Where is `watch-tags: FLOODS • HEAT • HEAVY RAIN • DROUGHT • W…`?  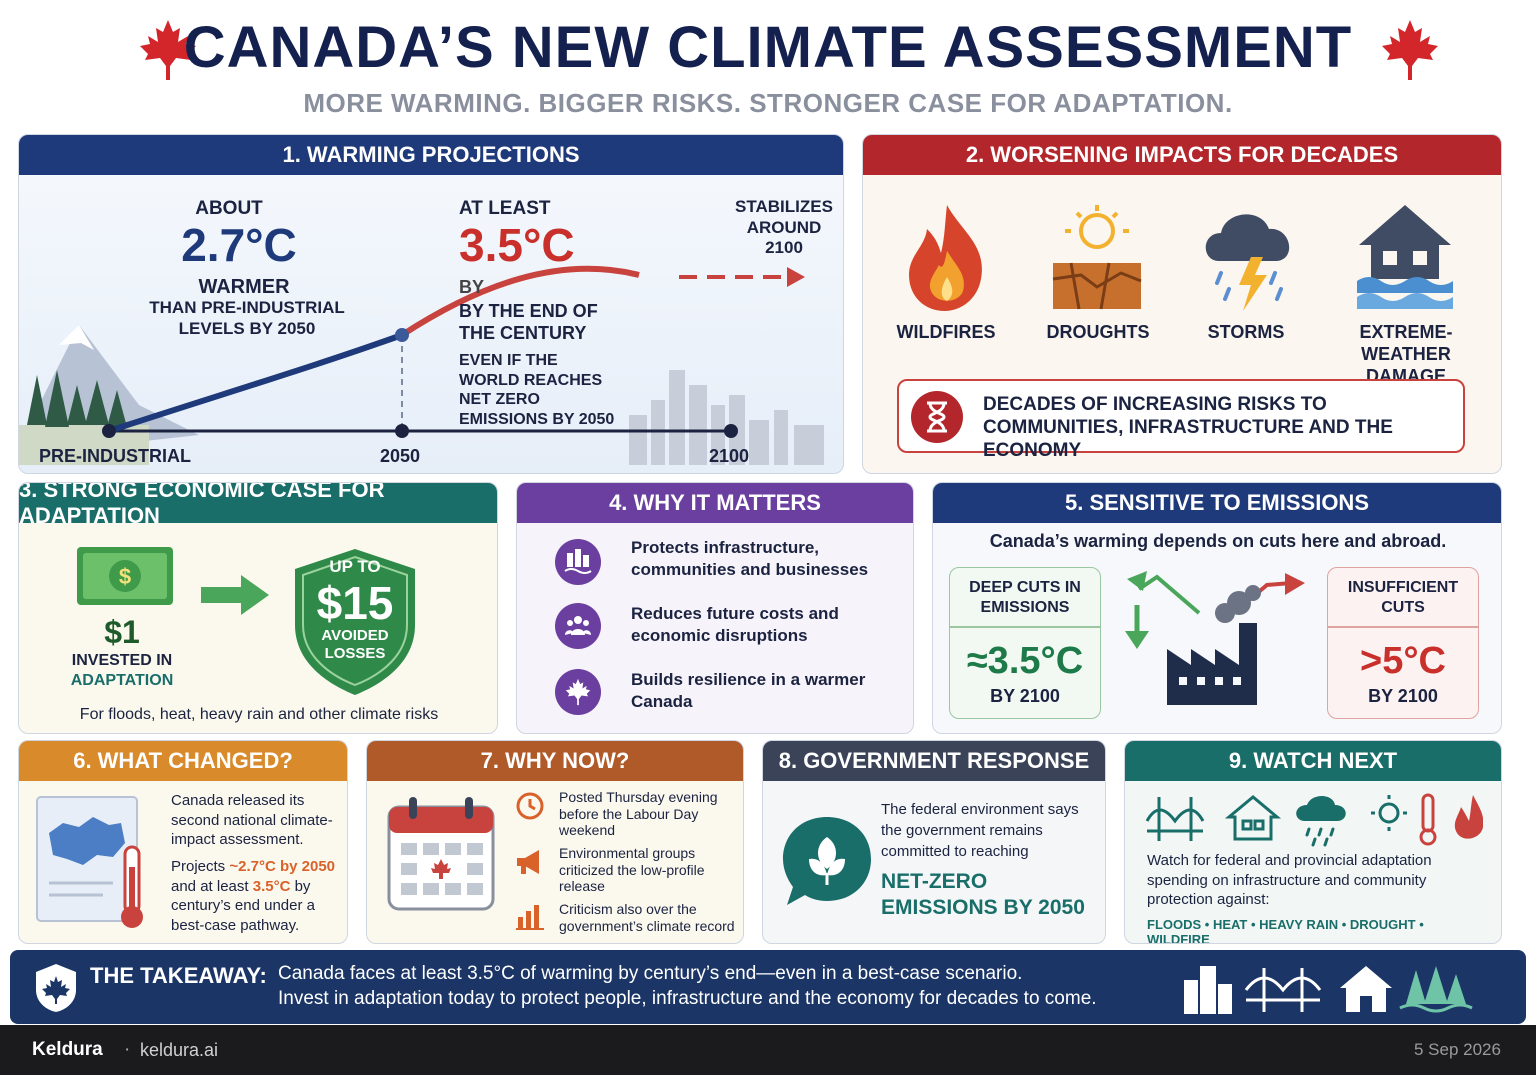 watch-tags: FLOODS • HEAT • HEAVY RAIN • DROUGHT • W… is located at coordinates (1285, 930).